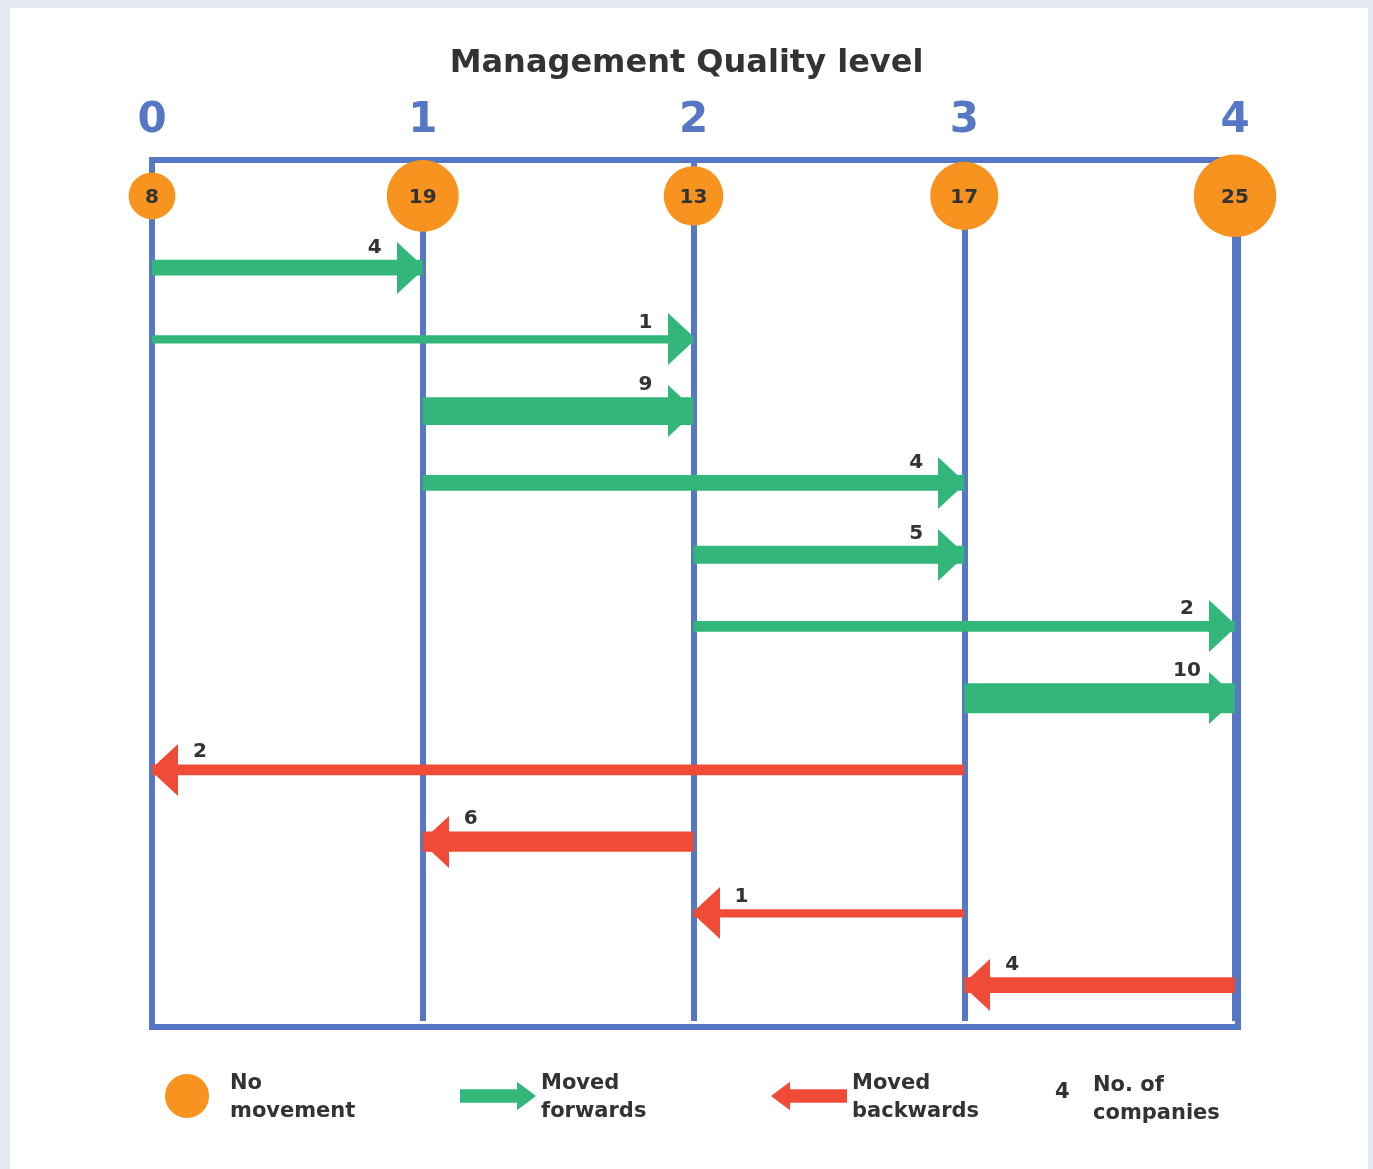 The height and width of the screenshot is (1169, 1373). Describe the element at coordinates (916, 1096) in the screenshot. I see `legend-label: Moved backwards` at that location.